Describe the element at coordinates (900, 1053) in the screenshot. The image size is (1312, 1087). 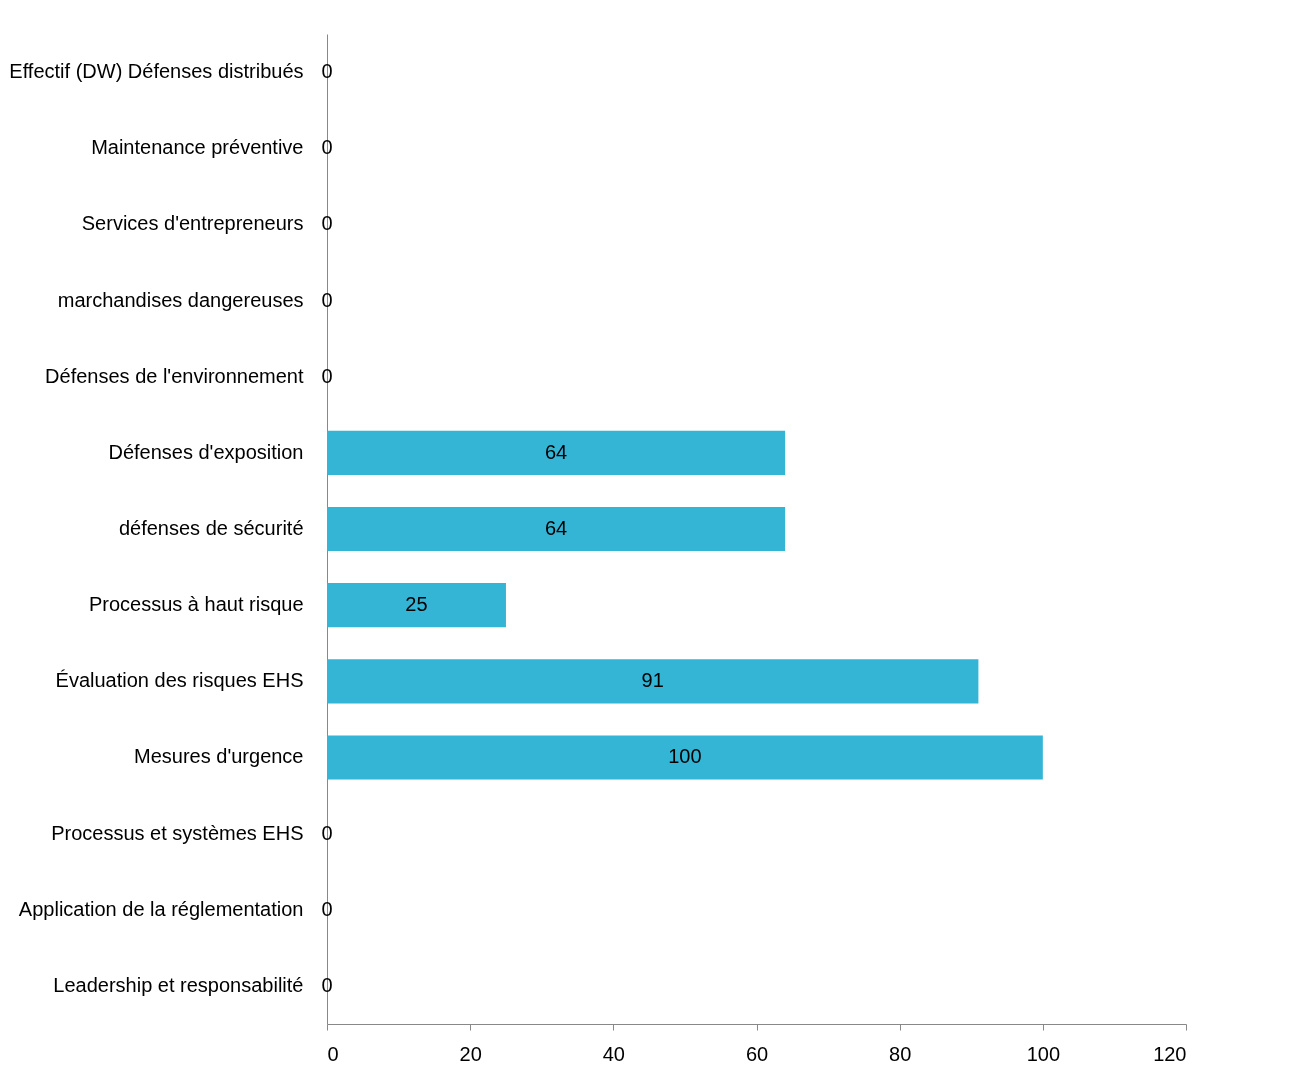
I see `x-tick-label: 80` at that location.